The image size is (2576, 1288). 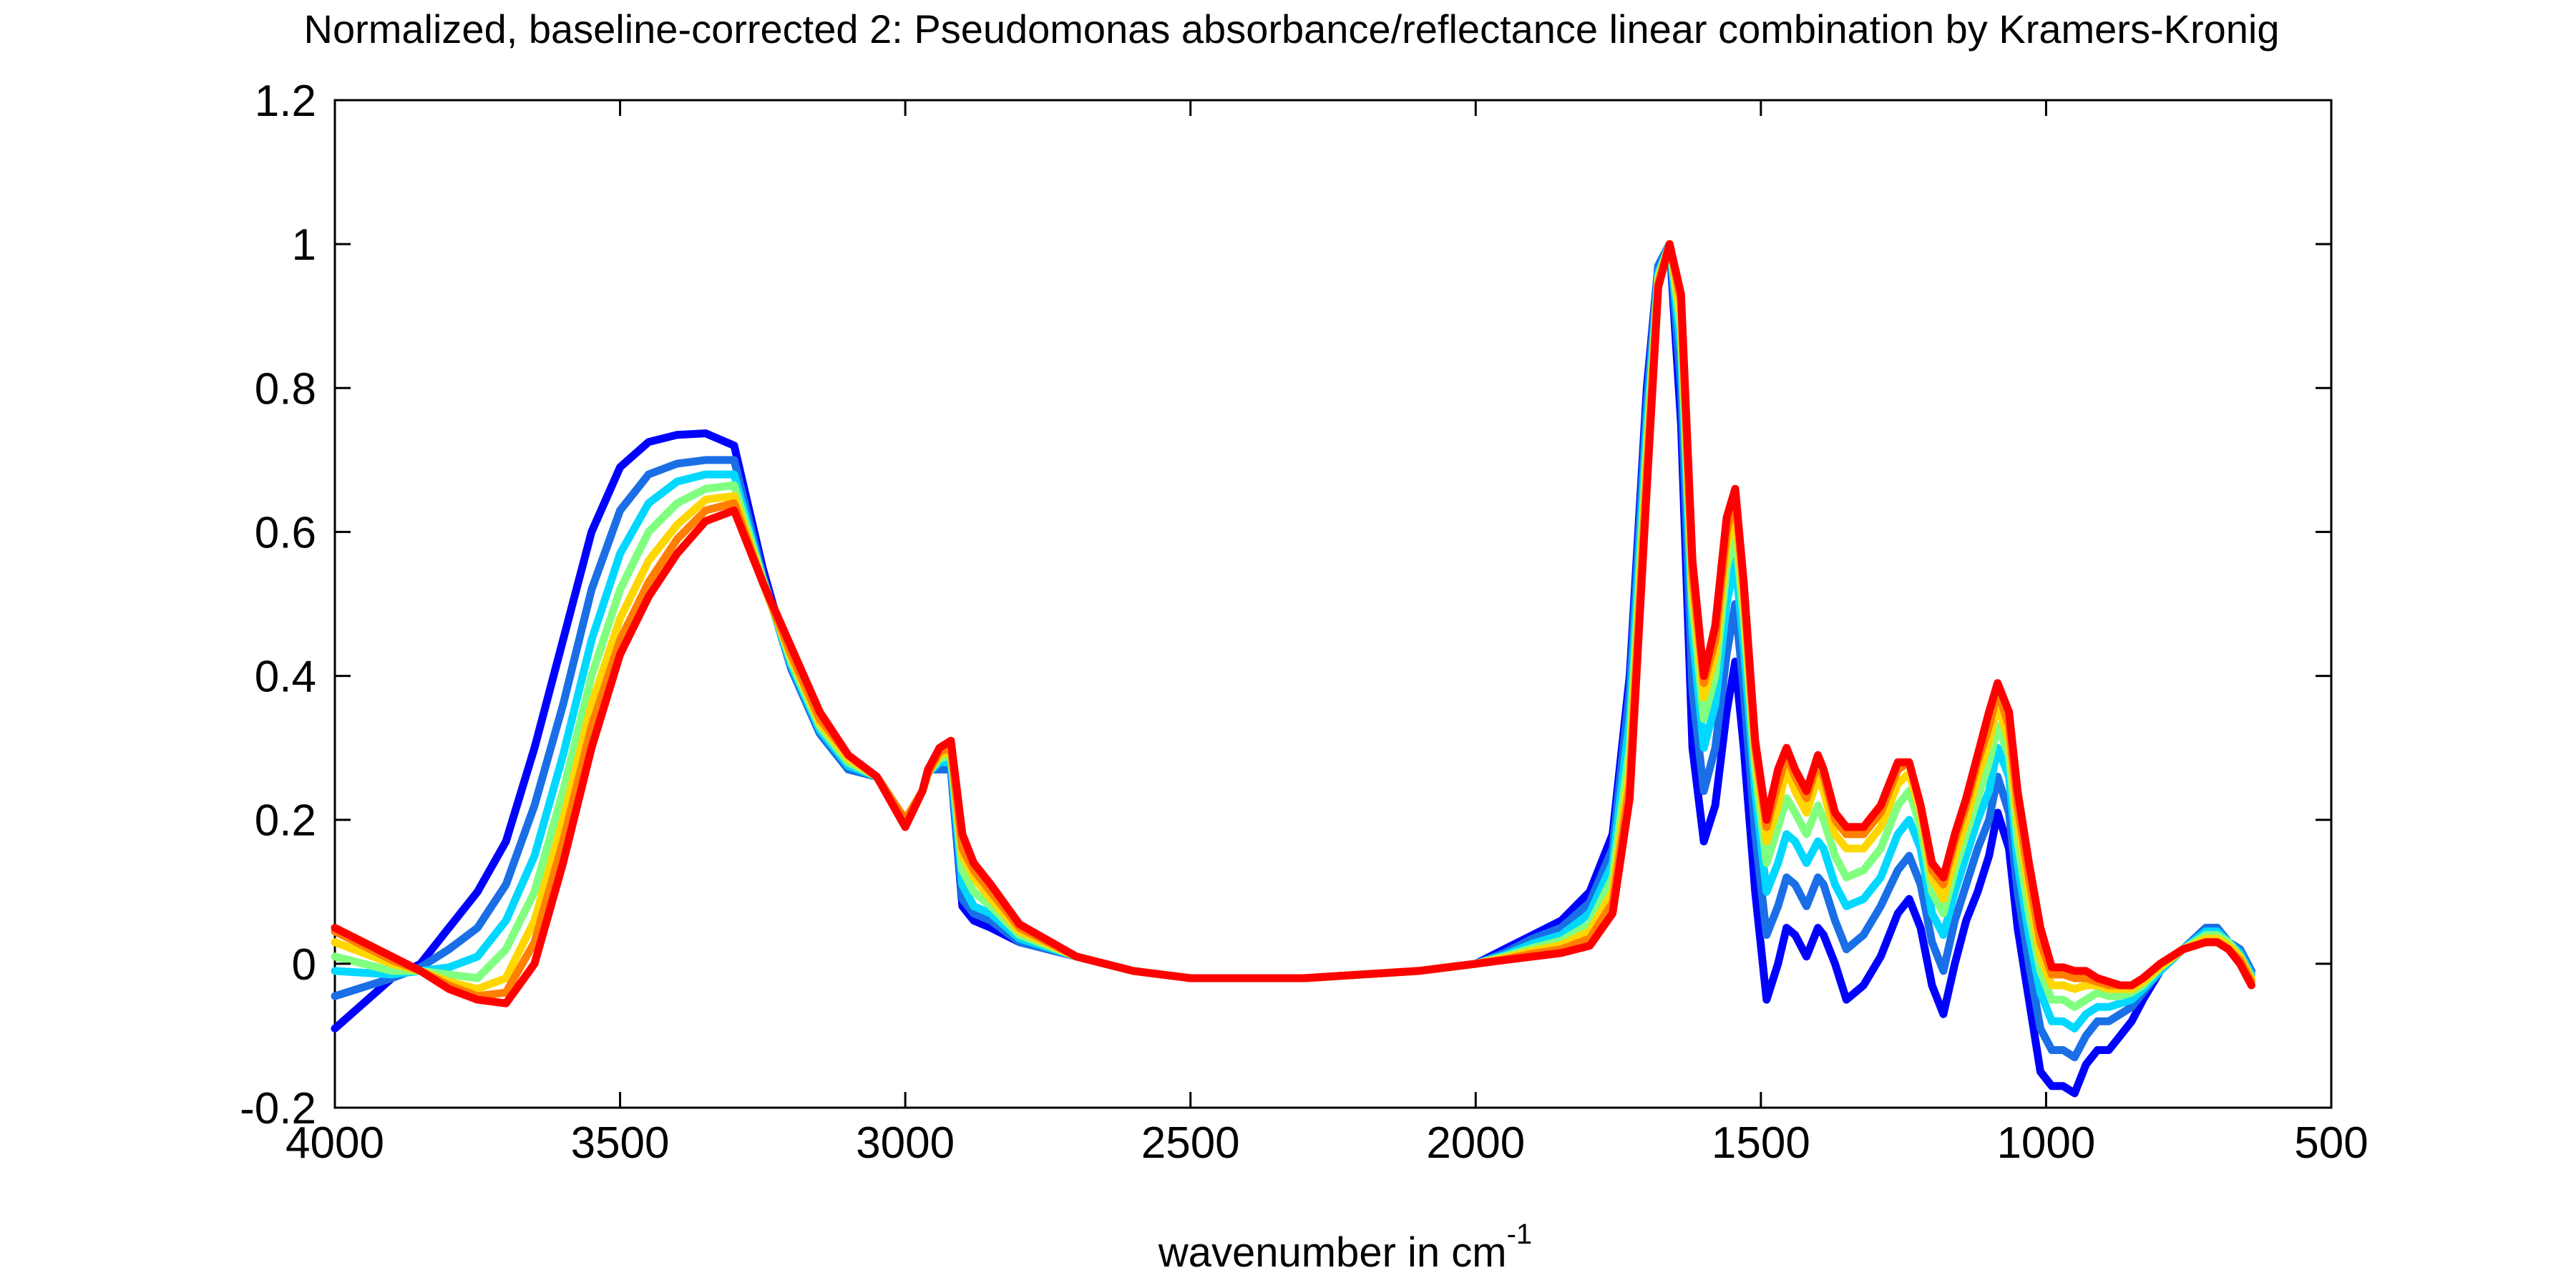 What do you see at coordinates (2331, 1143) in the screenshot?
I see `x-tick-label: 500` at bounding box center [2331, 1143].